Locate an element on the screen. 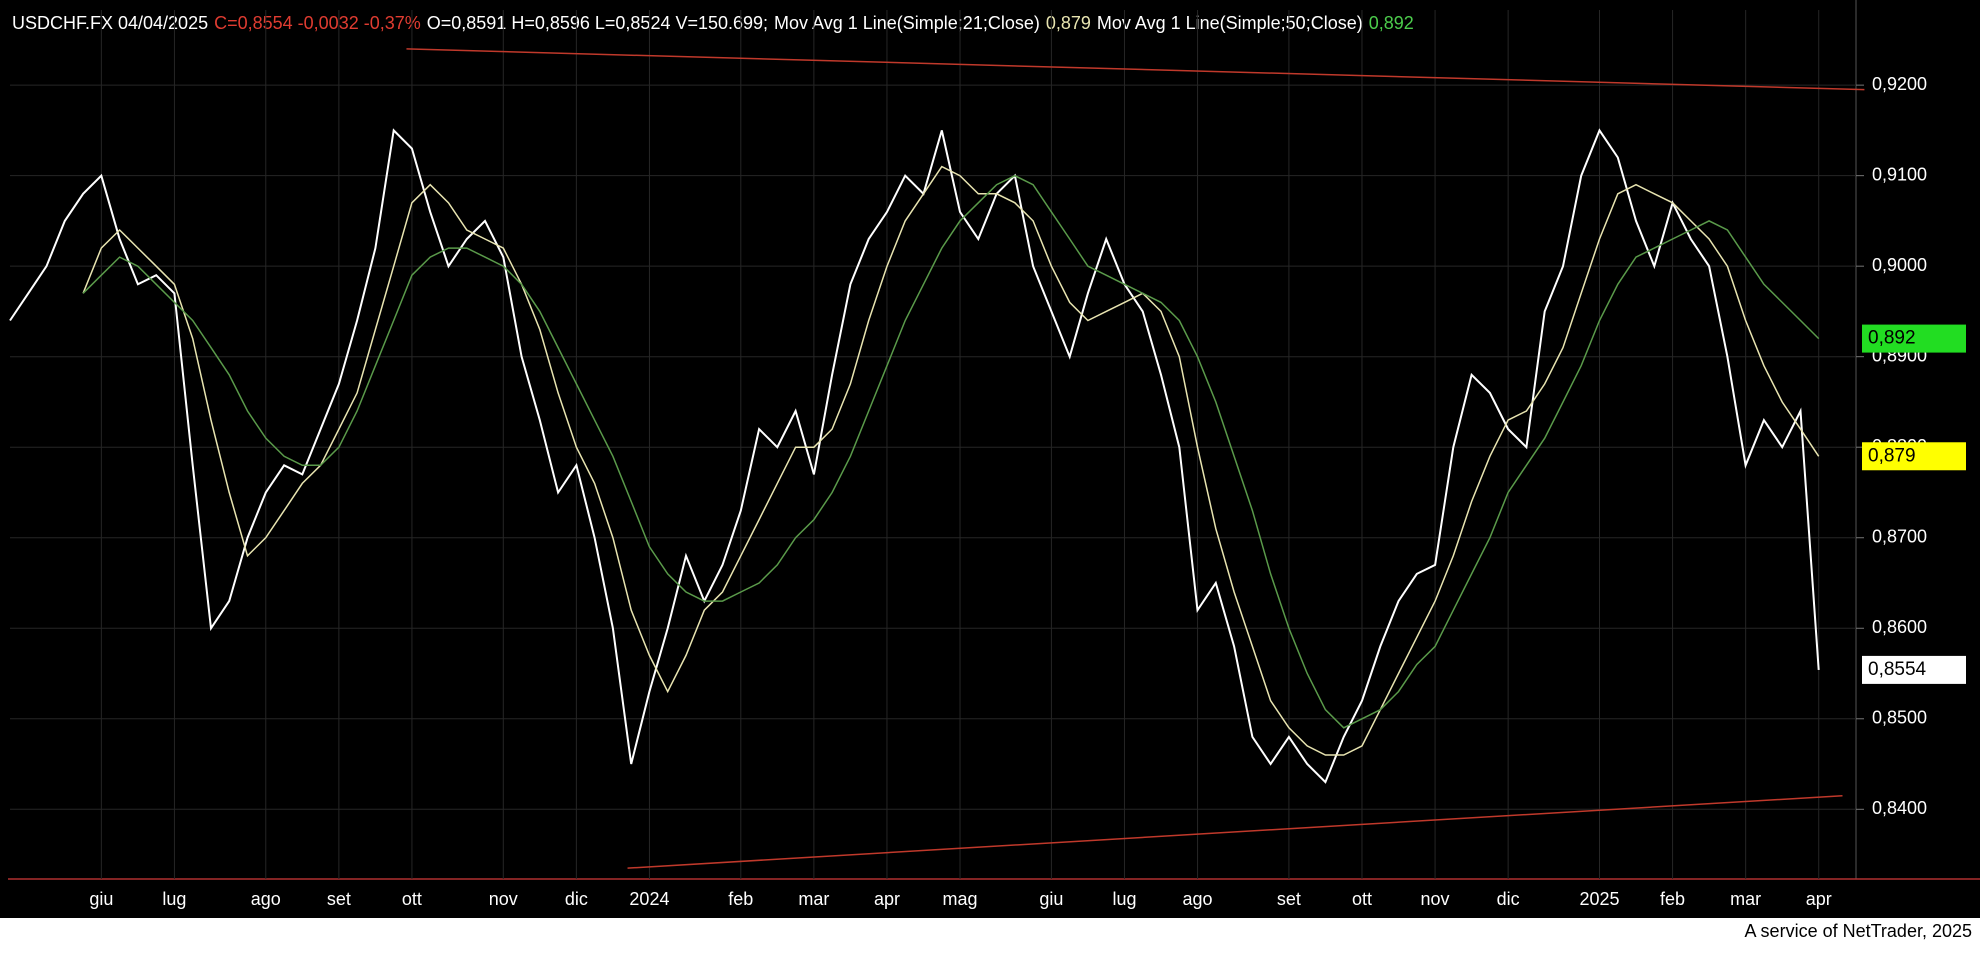  y-tick-label: 0,8600 is located at coordinates (1899, 627).